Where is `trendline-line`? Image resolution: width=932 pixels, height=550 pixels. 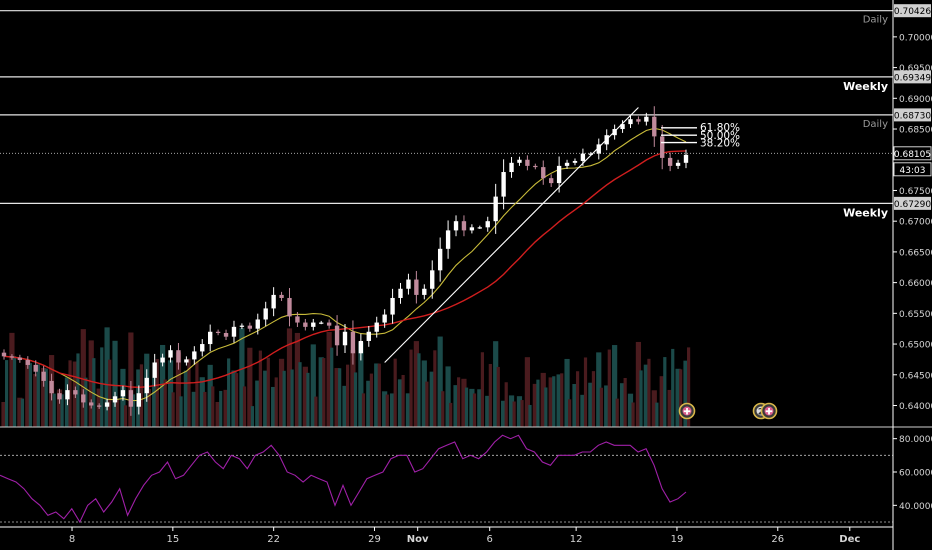
trendline-line is located at coordinates (511, 235).